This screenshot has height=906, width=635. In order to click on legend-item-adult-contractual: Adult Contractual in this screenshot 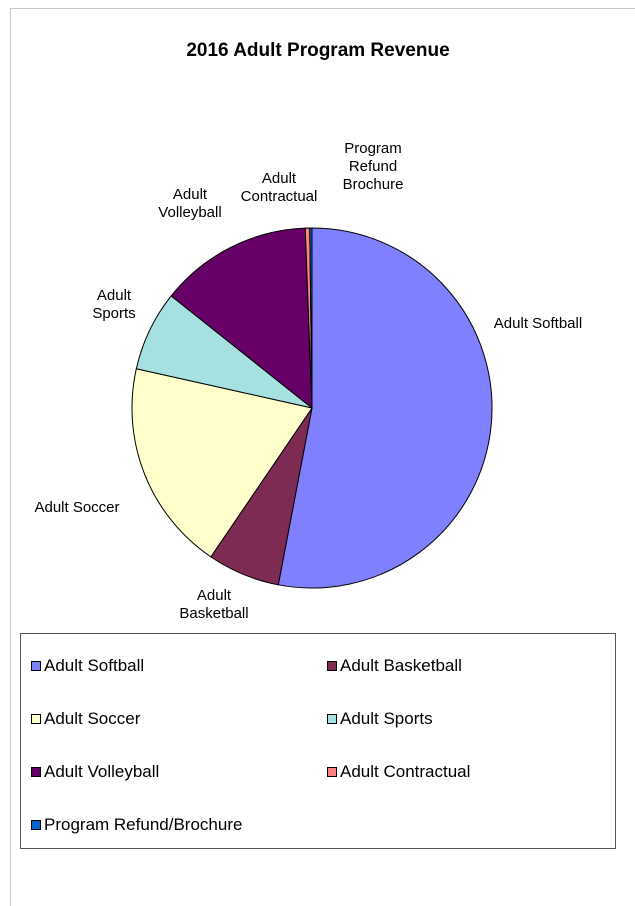, I will do `click(398, 772)`.